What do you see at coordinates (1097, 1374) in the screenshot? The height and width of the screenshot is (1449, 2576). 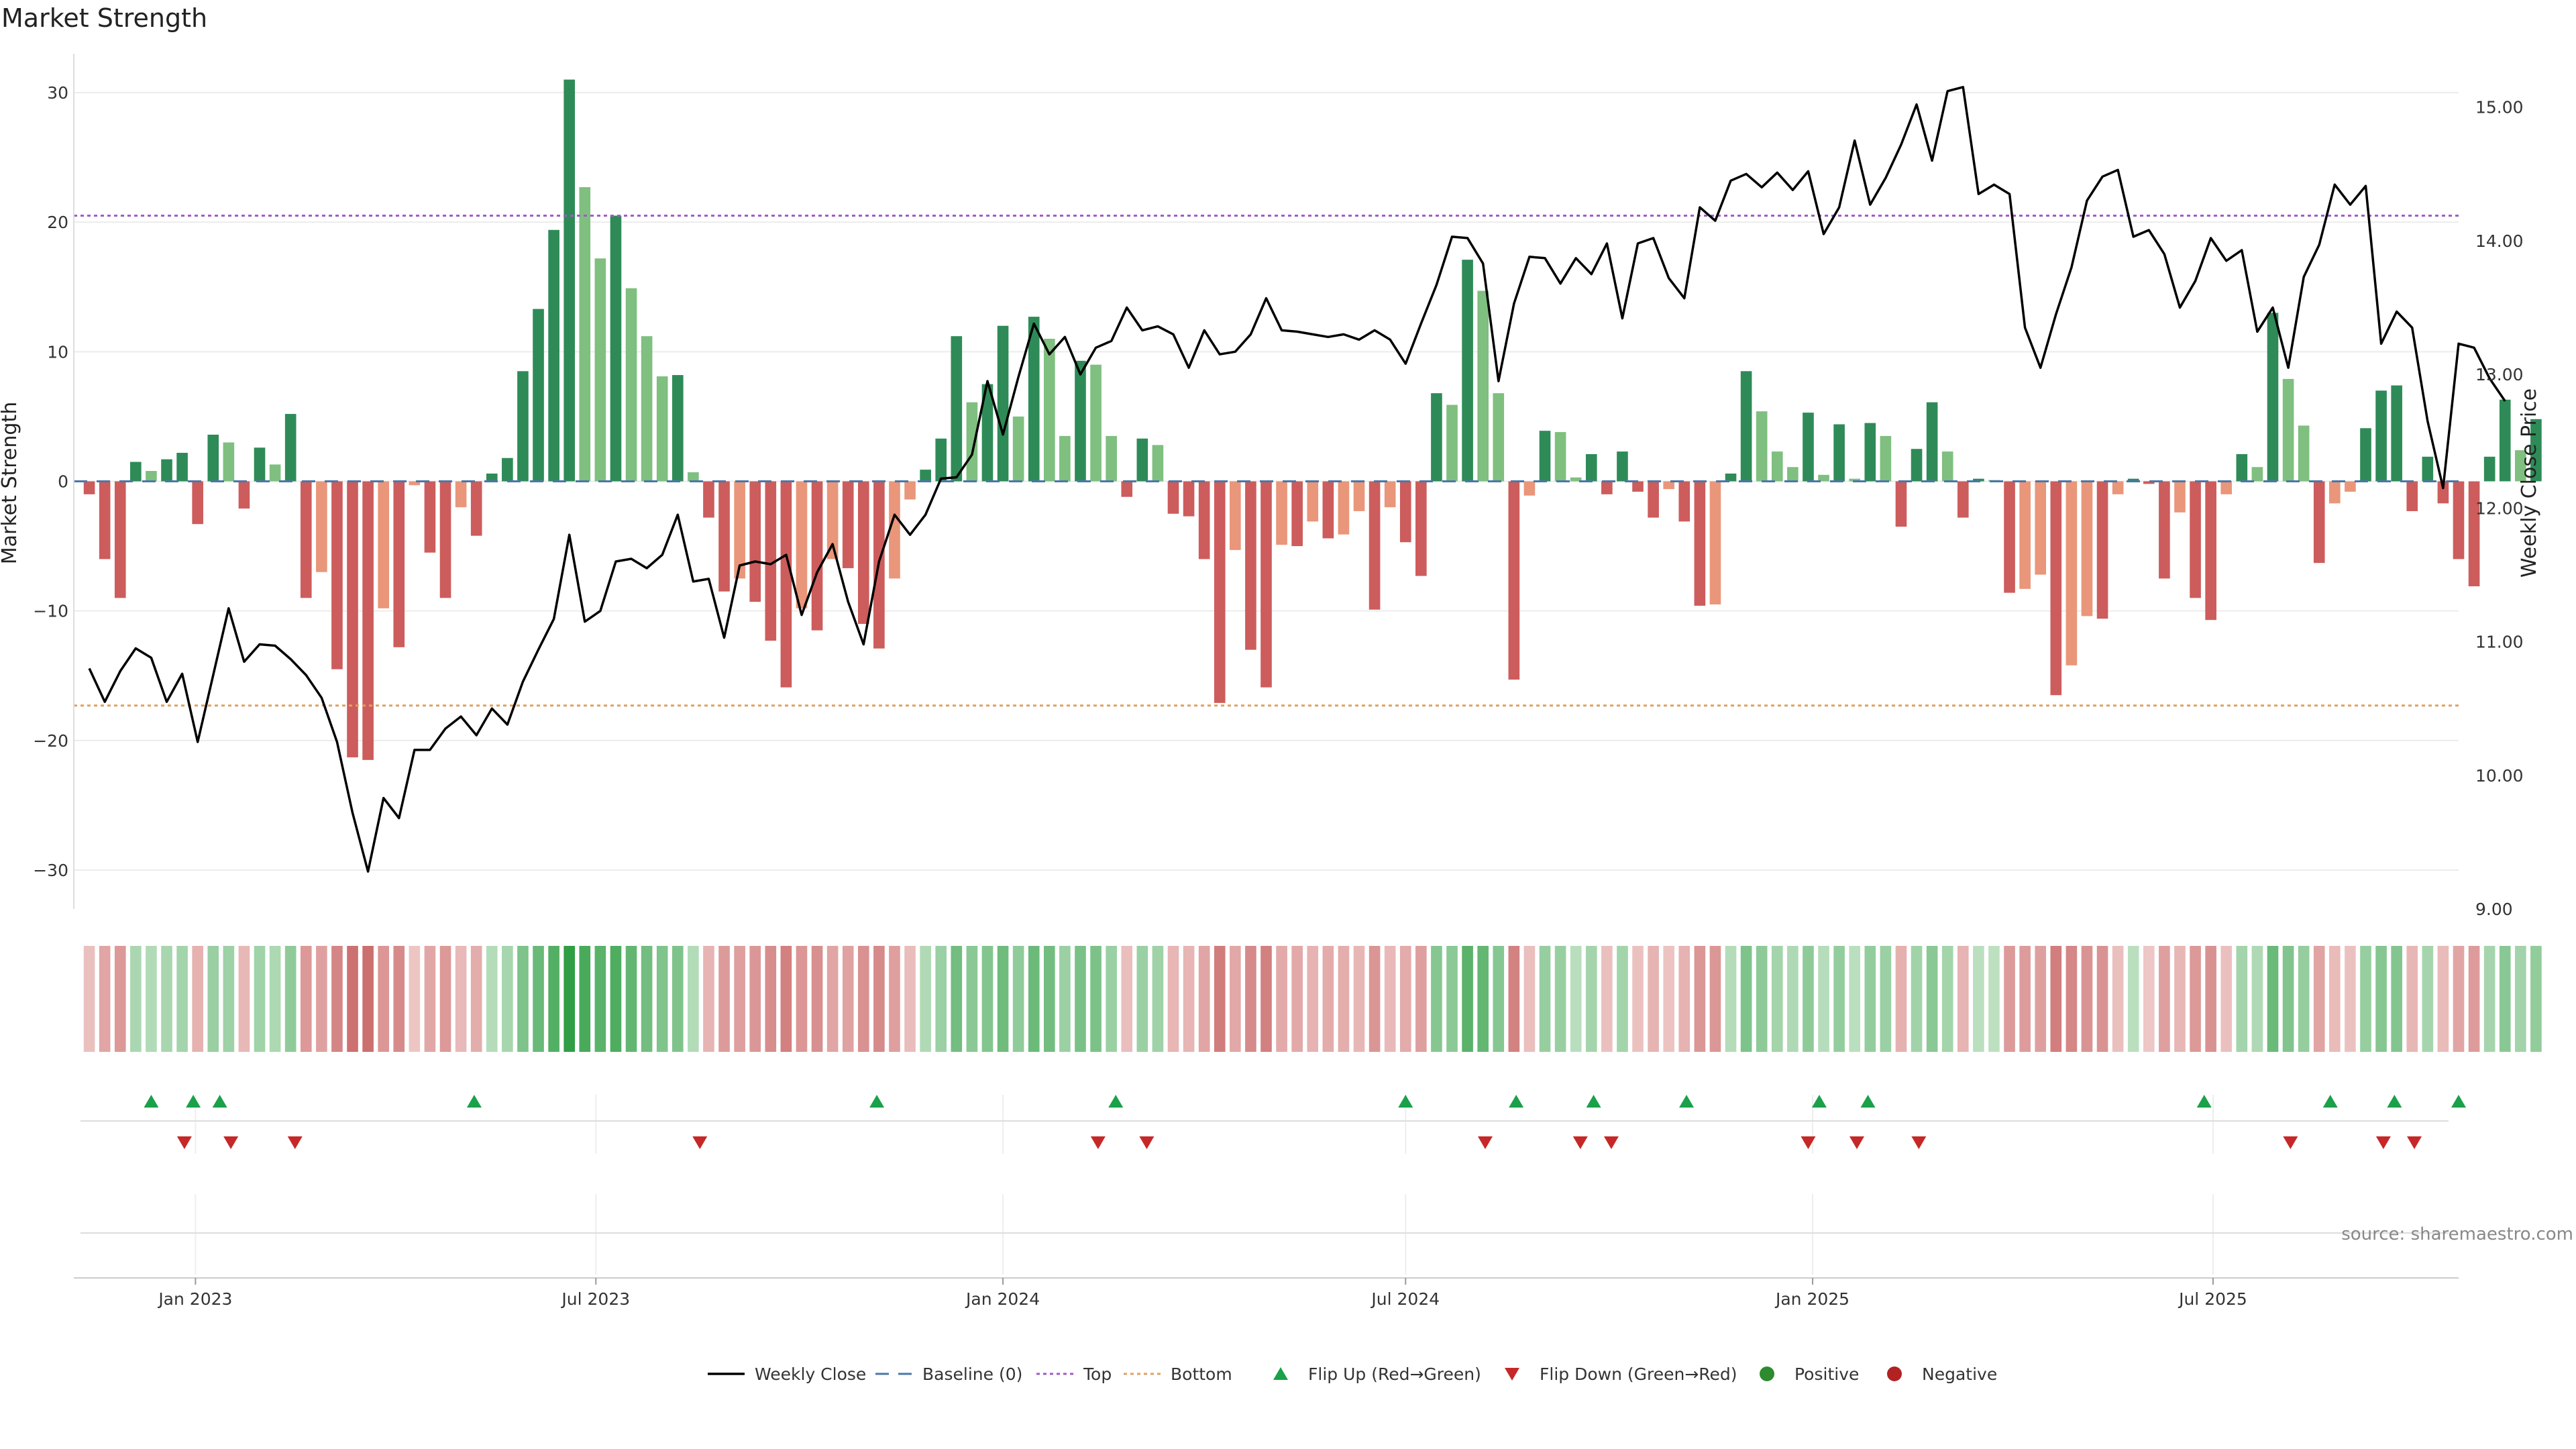 I see `legend-label: Top` at bounding box center [1097, 1374].